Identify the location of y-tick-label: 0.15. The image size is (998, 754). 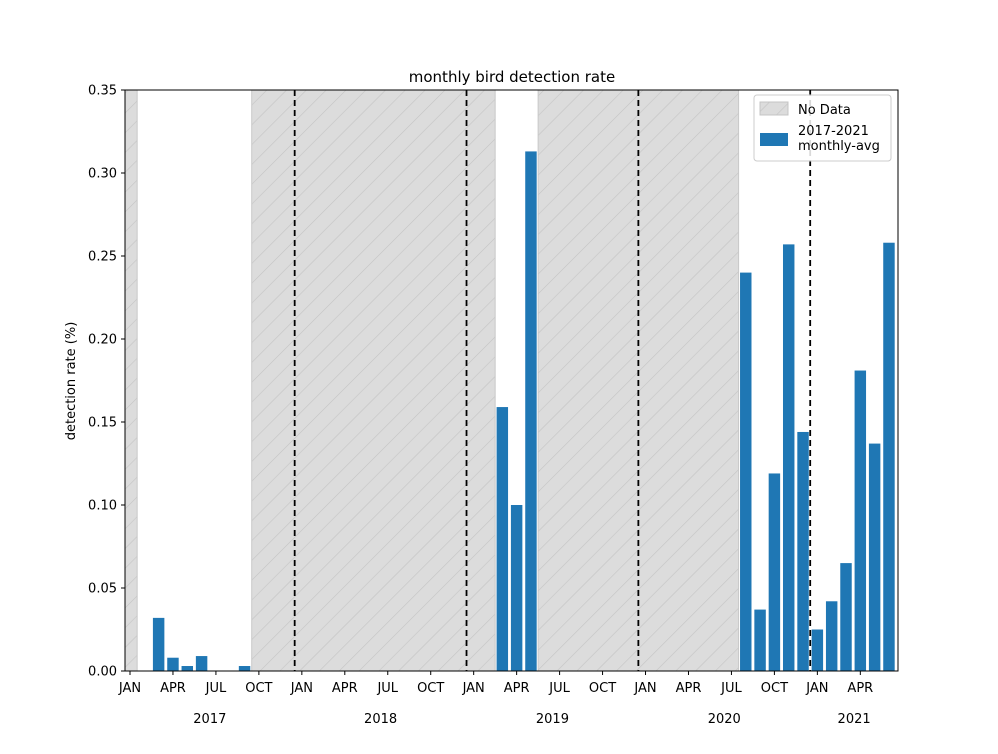
(102, 423).